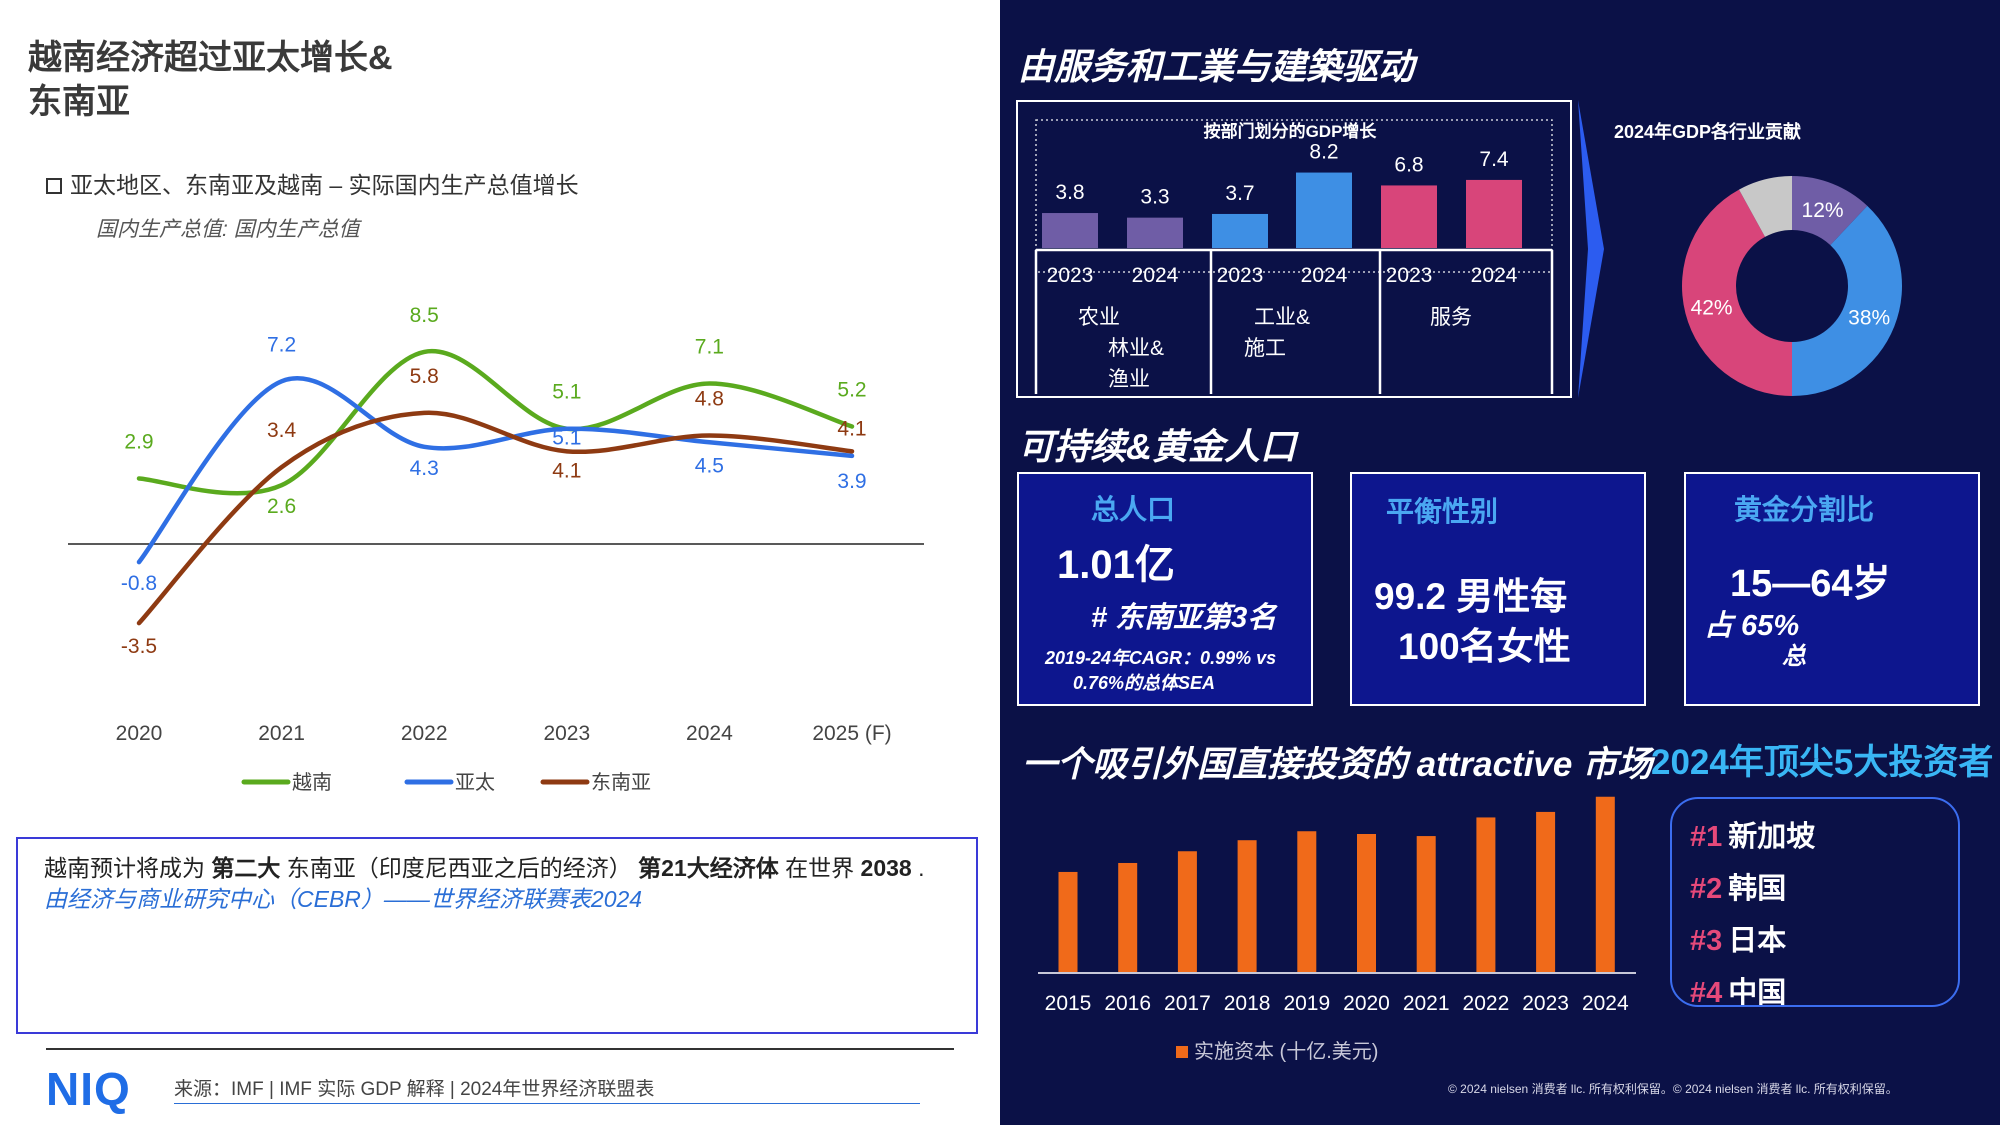  I want to click on investor-name: 韩国, so click(1757, 889).